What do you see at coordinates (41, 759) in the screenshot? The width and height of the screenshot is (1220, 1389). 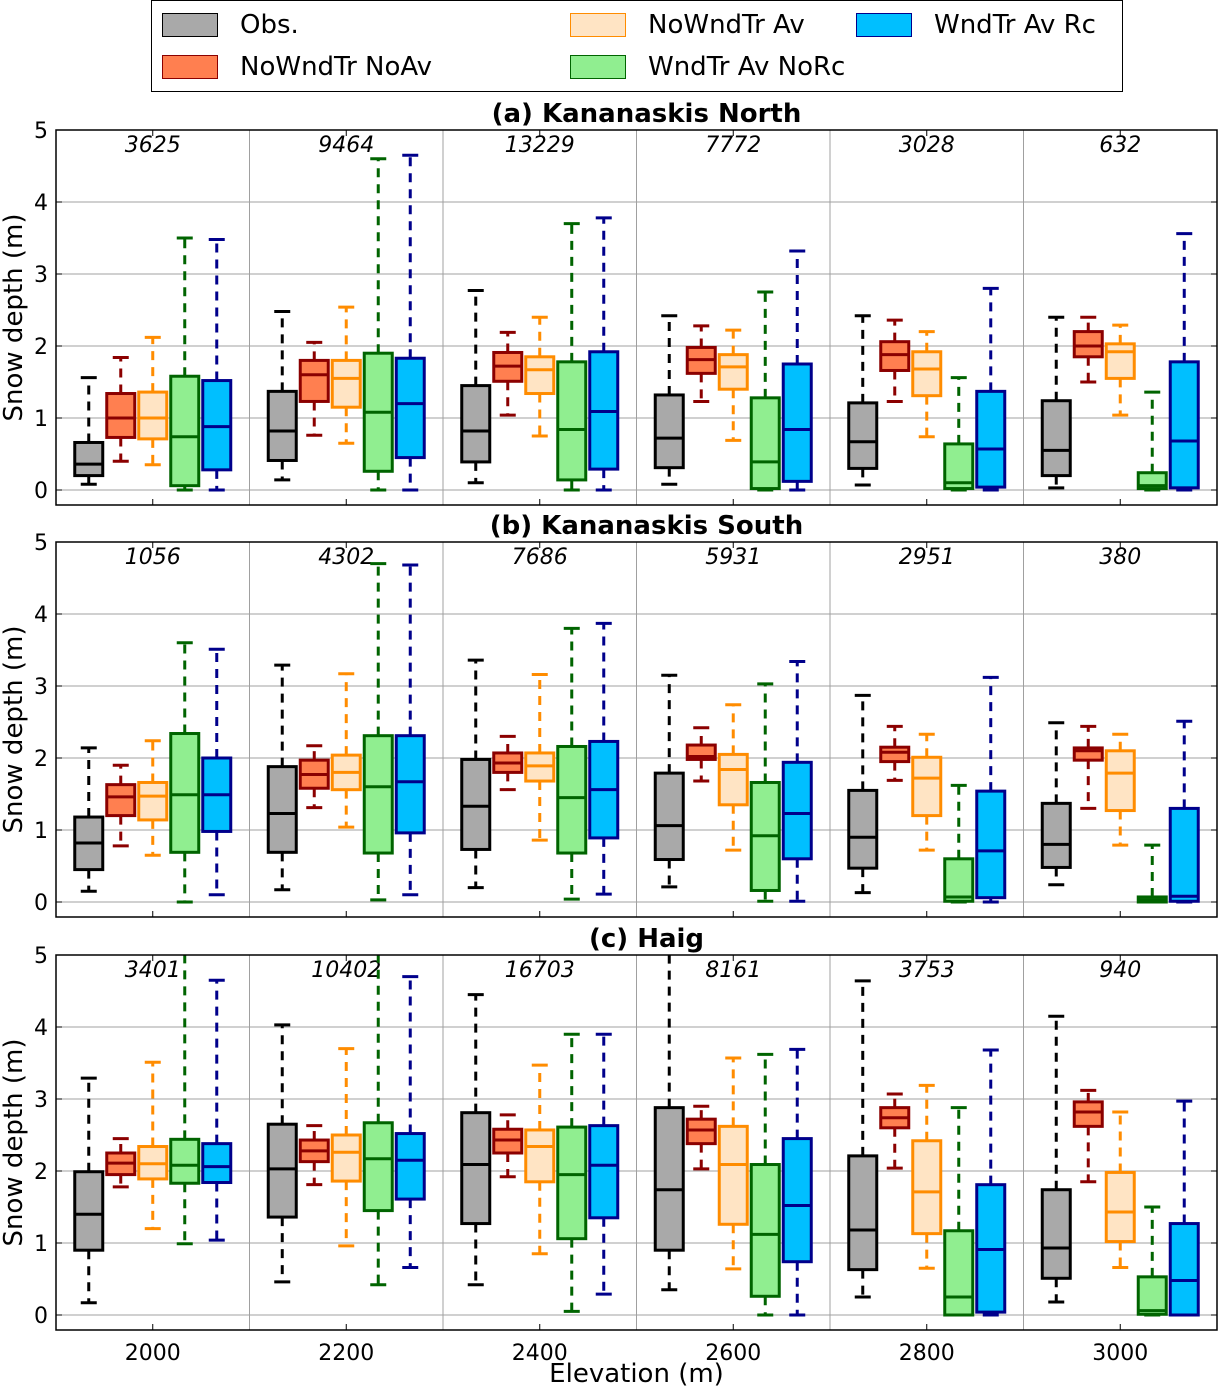 I see `y-tick-label: 2` at bounding box center [41, 759].